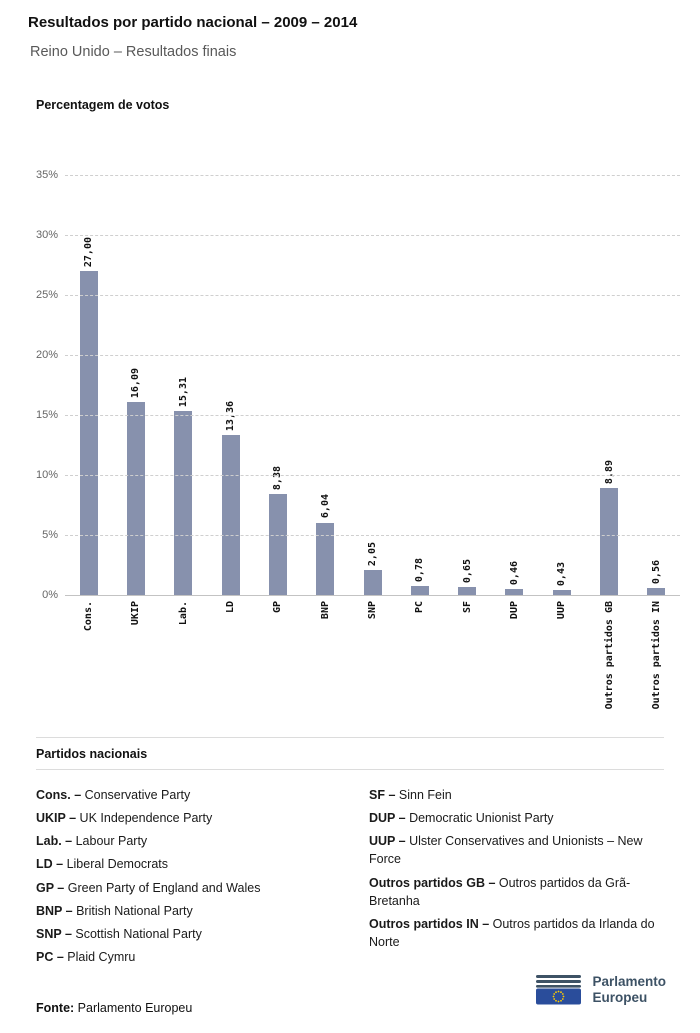 The image size is (700, 1033). What do you see at coordinates (467, 607) in the screenshot?
I see `x-tick-label: SF` at bounding box center [467, 607].